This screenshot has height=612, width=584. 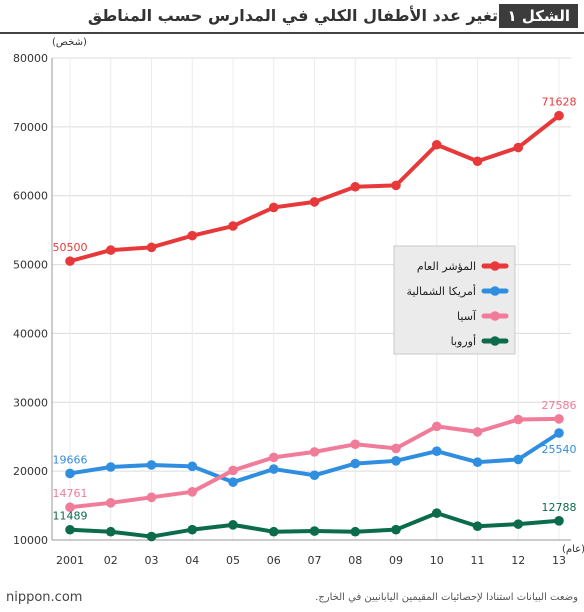 I want to click on legend: المؤشر العام أمريكا الشمالية آسيا أوروبا, so click(x=454, y=300).